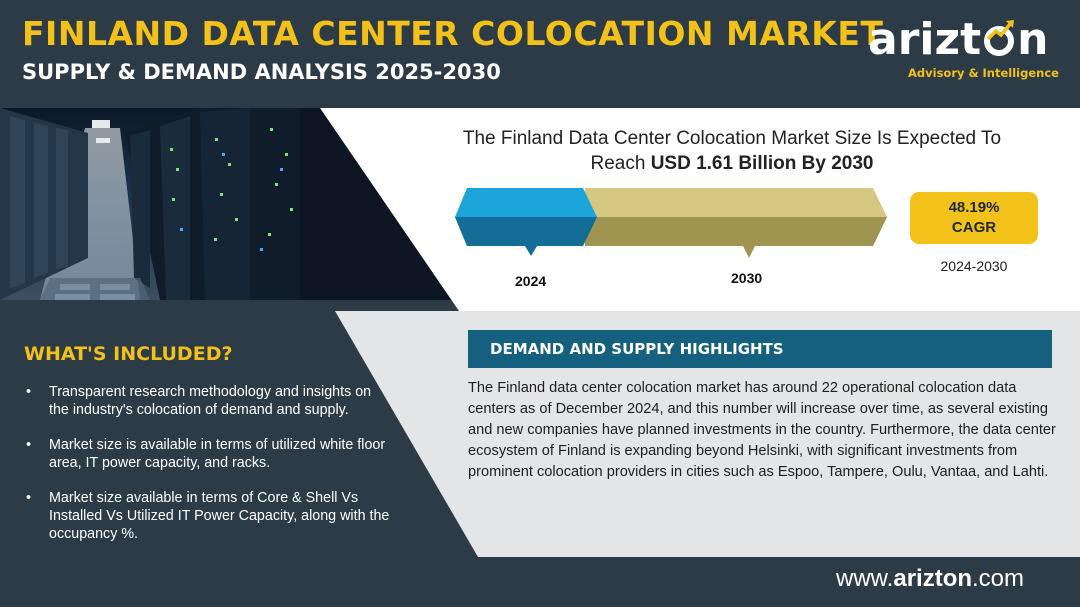  I want to click on highlights-title-bar: DEMAND AND SUPPLY HIGHLIGHTS, so click(760, 349).